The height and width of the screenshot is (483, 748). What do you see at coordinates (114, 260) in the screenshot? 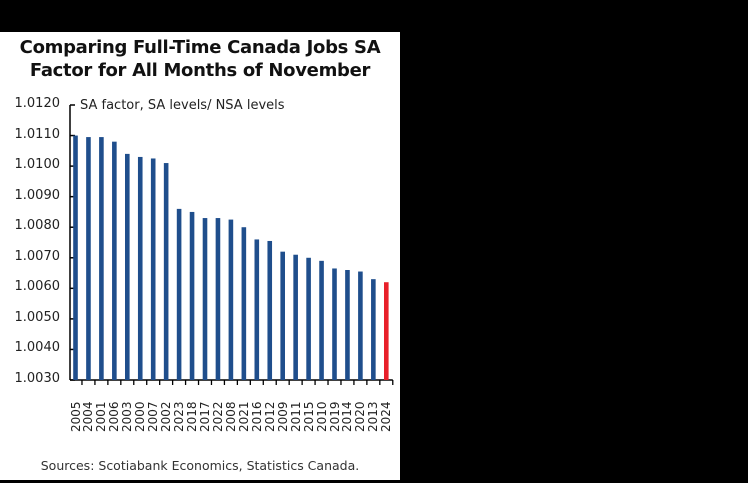
I see `bar-2006` at bounding box center [114, 260].